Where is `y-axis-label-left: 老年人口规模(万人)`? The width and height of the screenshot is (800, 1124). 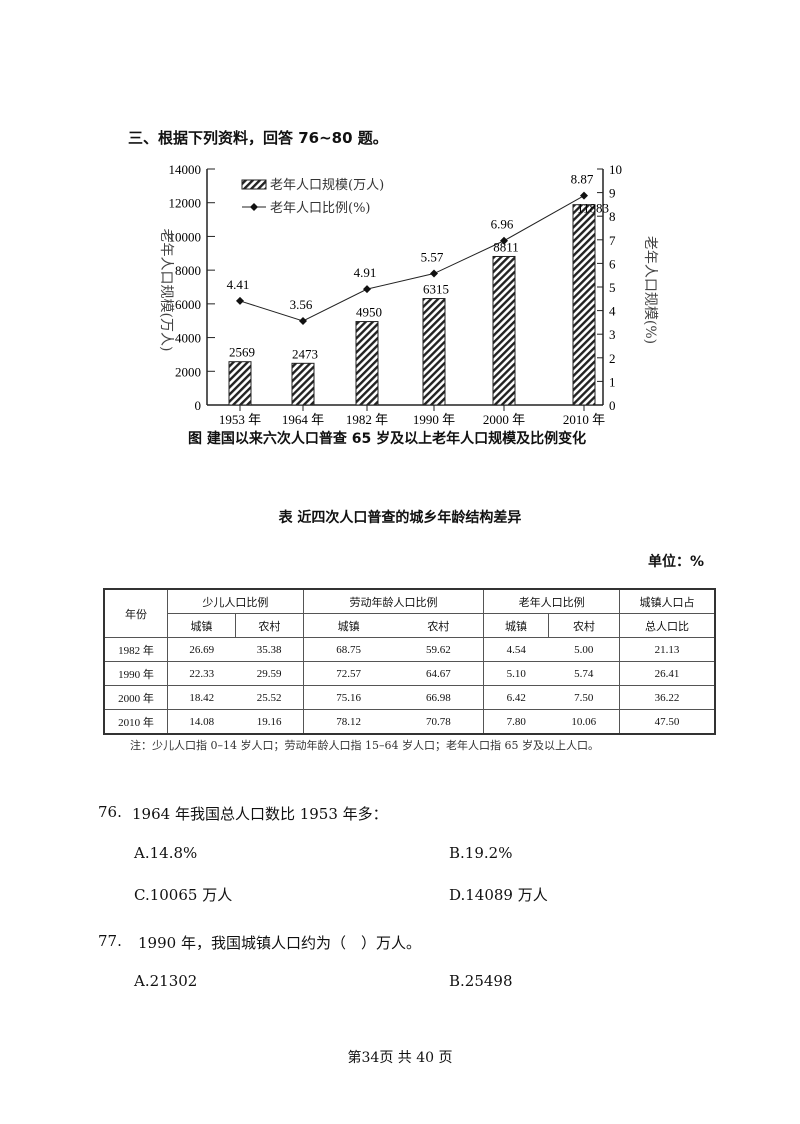
y-axis-label-left: 老年人口规模(万人) is located at coordinates (166, 290).